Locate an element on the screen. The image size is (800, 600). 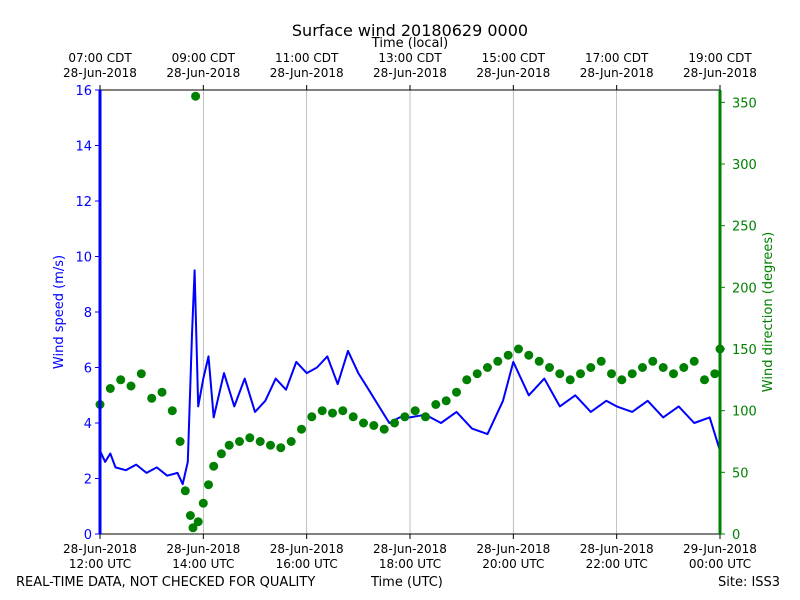
bottom-tick-time: 14:00 UTC is located at coordinates (203, 564).